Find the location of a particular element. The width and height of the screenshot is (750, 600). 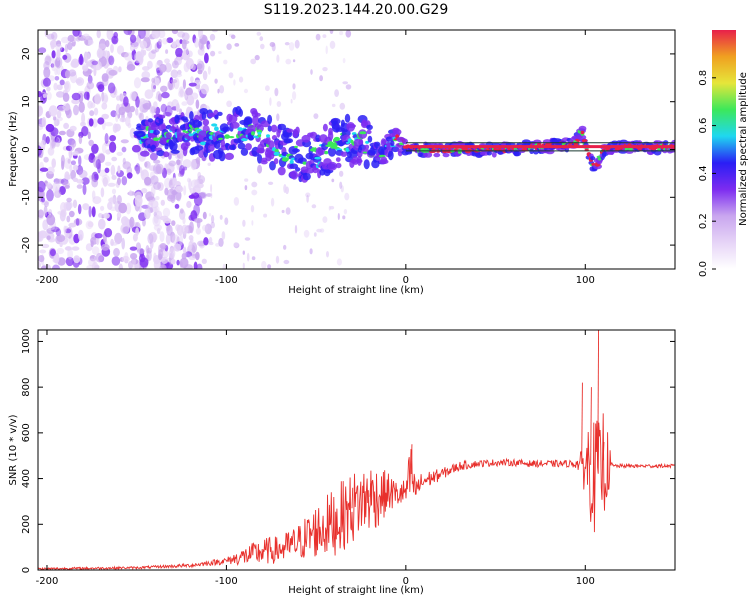

x-tick-label: -100 is located at coordinates (226, 581).